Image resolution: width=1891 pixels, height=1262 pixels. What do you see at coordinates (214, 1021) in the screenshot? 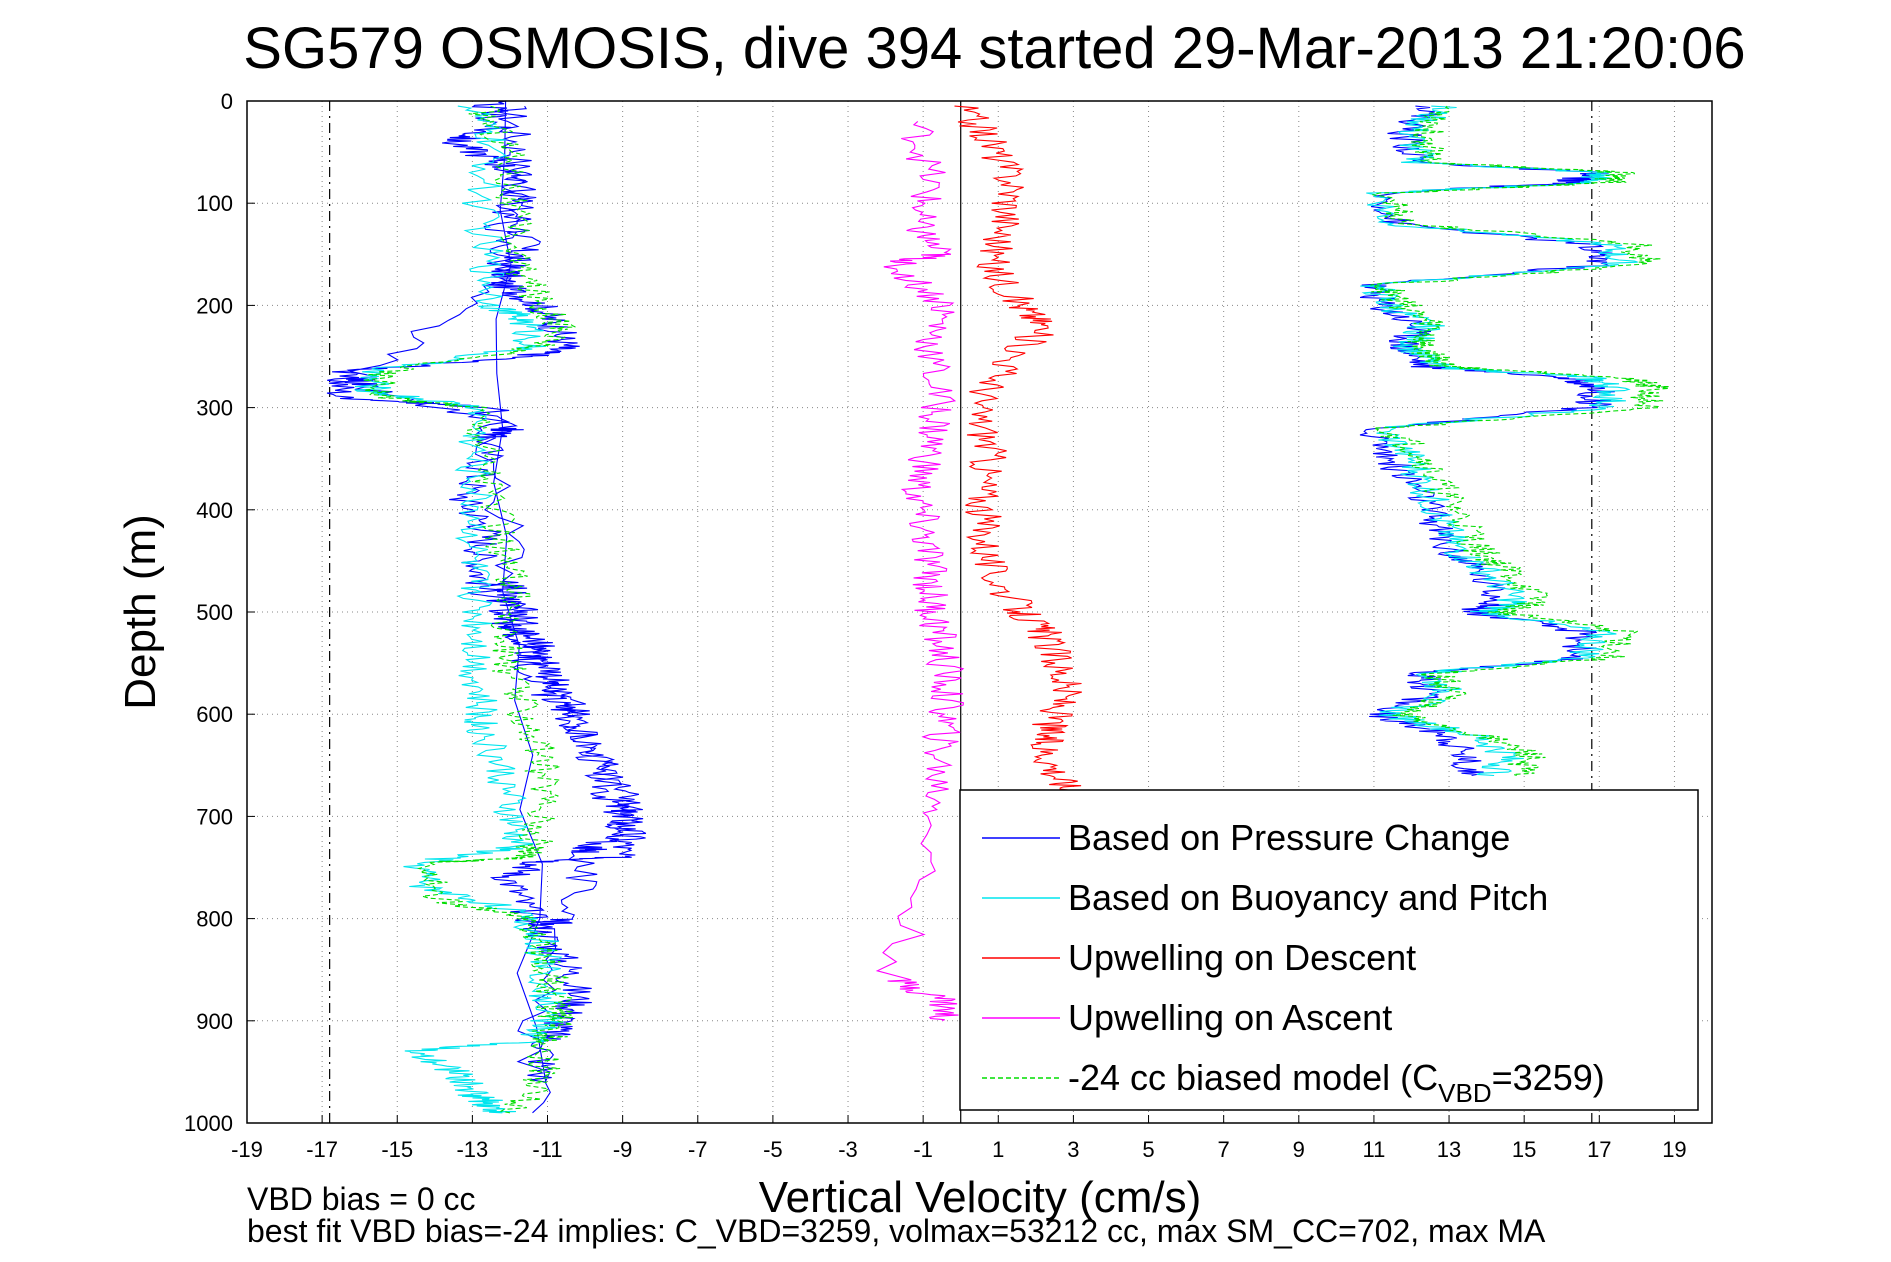
I see `y-tick-label: 900` at bounding box center [214, 1021].